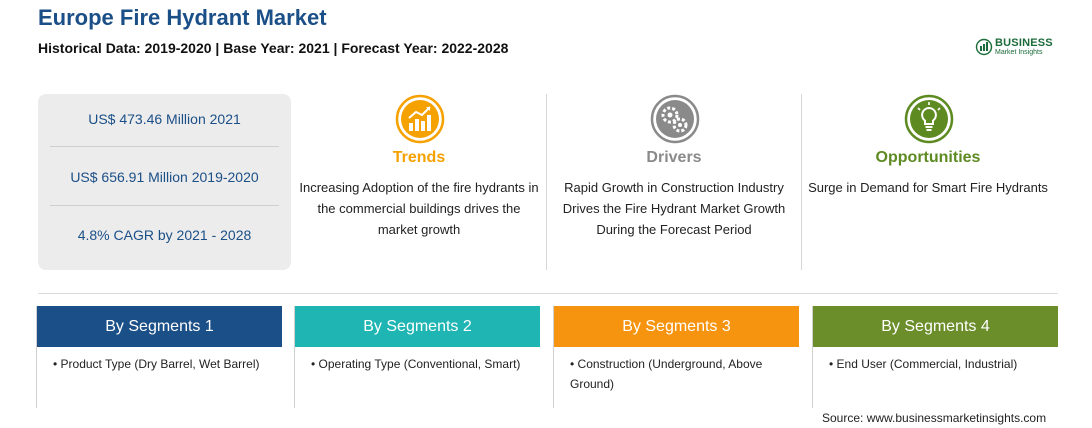 This screenshot has width=1092, height=428. Describe the element at coordinates (935, 326) in the screenshot. I see `segment-4-header: By Segments 4` at that location.